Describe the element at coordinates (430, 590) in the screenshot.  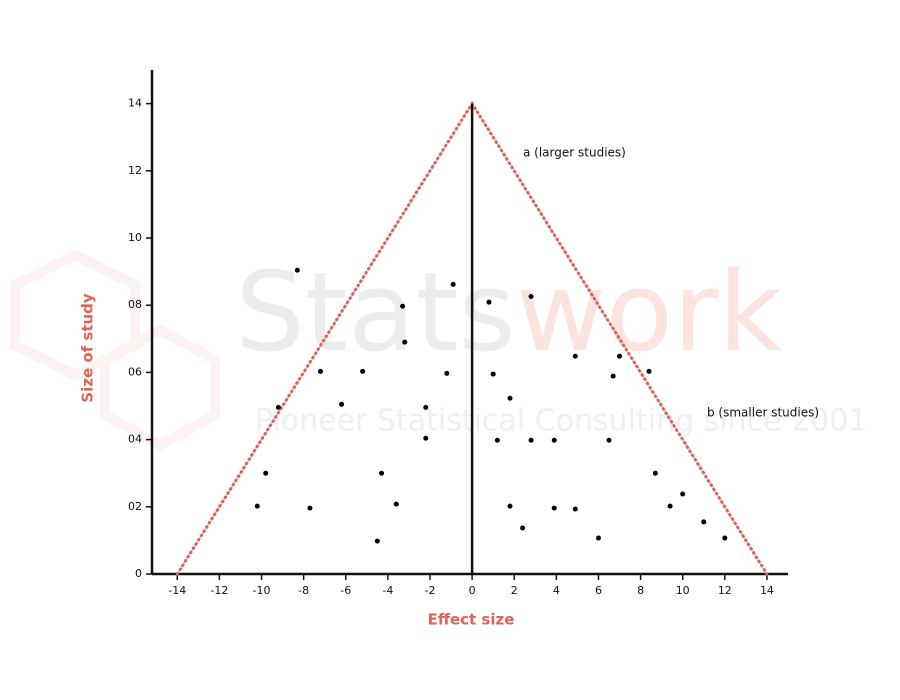
I see `x-tick-label: -2` at that location.